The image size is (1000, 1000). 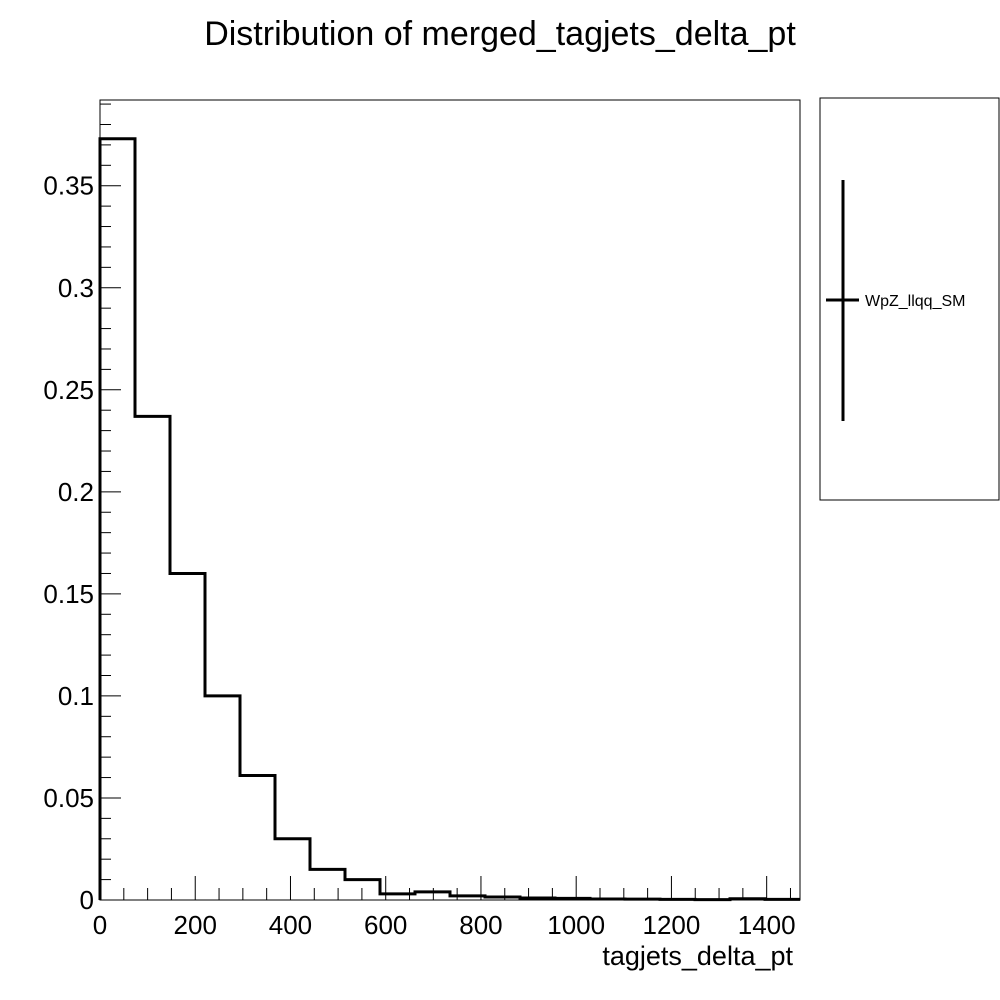 I want to click on y-tick-label: 0.3, so click(x=76, y=288).